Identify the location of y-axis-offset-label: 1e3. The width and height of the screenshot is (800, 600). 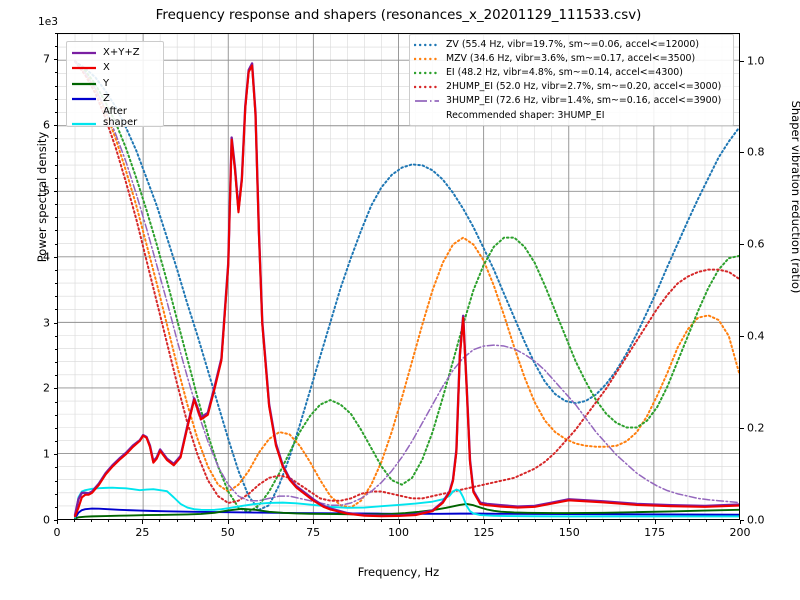
(48, 22).